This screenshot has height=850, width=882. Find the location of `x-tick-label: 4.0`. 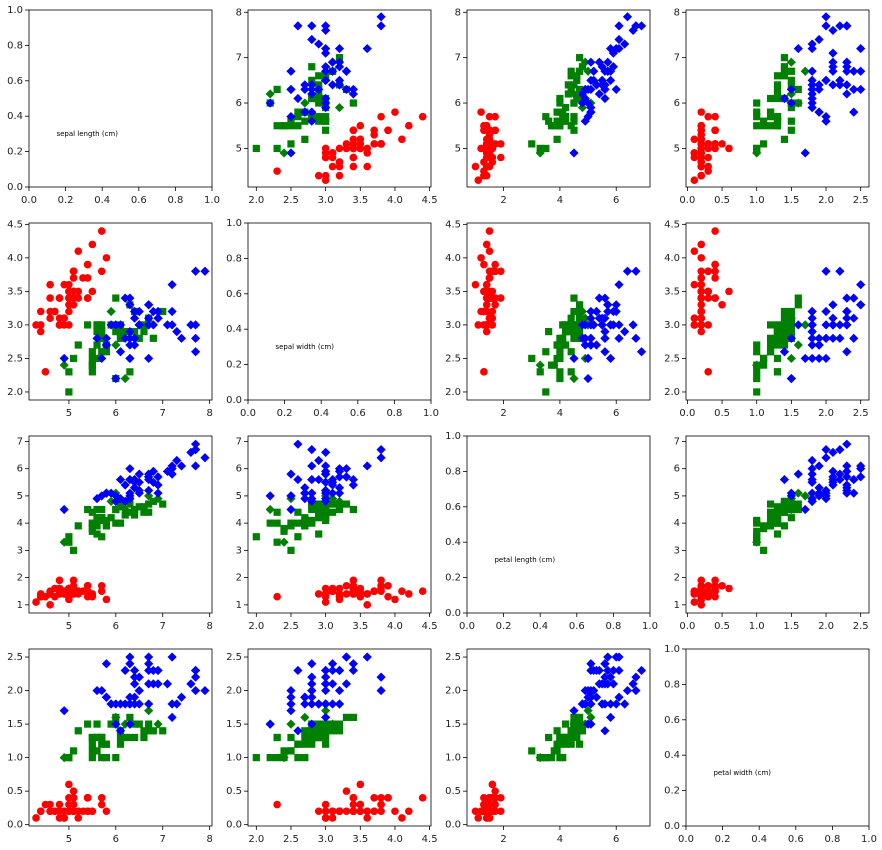

x-tick-label: 4.0 is located at coordinates (395, 839).